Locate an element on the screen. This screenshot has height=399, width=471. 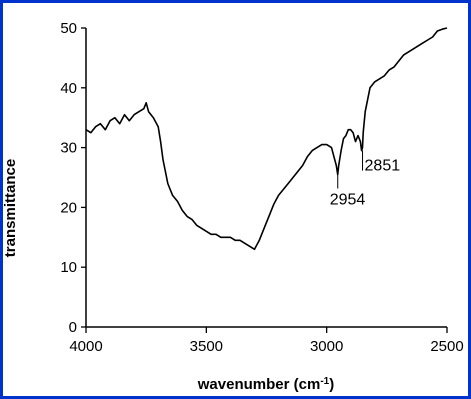
y-tick-label: 10 is located at coordinates (68, 267).